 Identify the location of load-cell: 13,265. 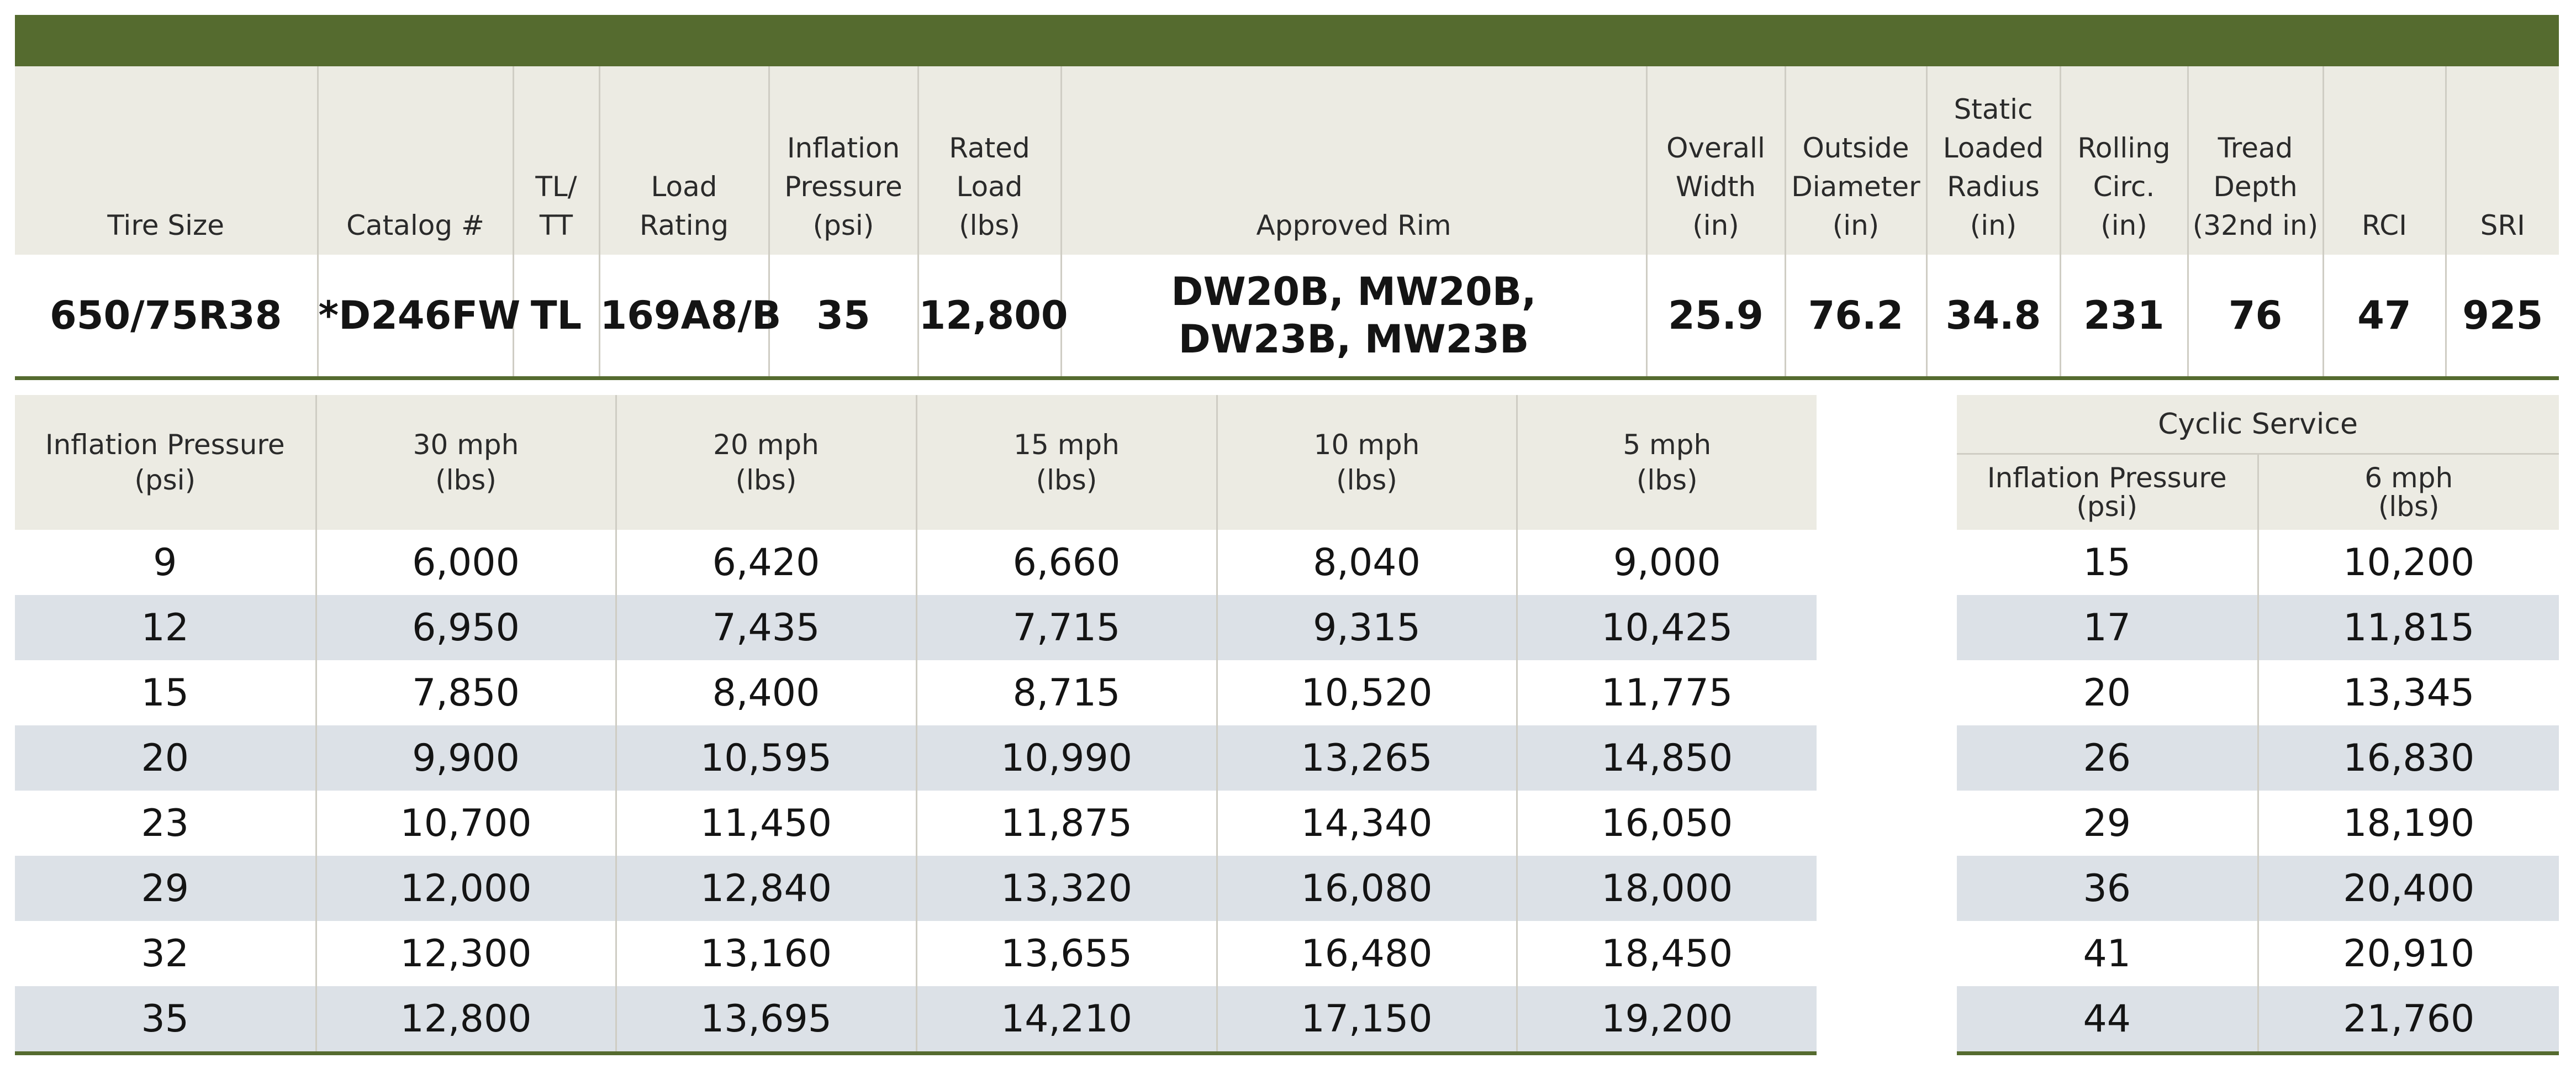
(1366, 758).